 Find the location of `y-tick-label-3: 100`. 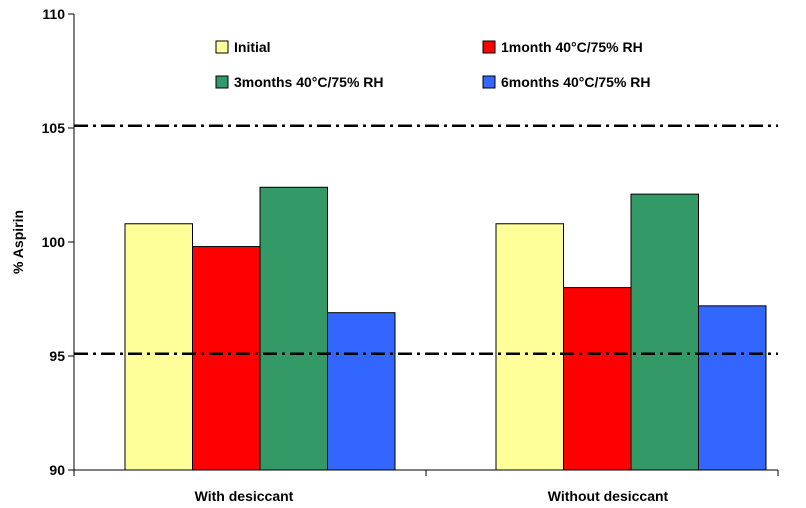

y-tick-label-3: 100 is located at coordinates (54, 242).